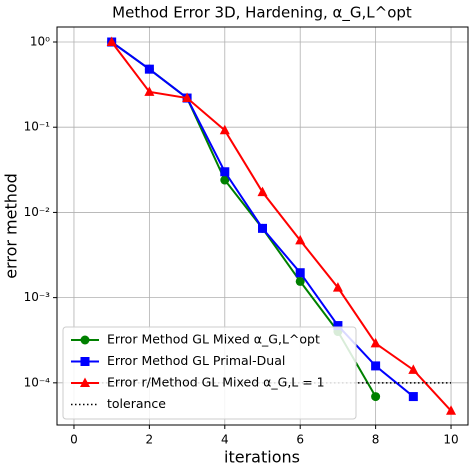 The image size is (474, 467). I want to click on legend-label: Error Method GL Primal-Dual, so click(196, 360).